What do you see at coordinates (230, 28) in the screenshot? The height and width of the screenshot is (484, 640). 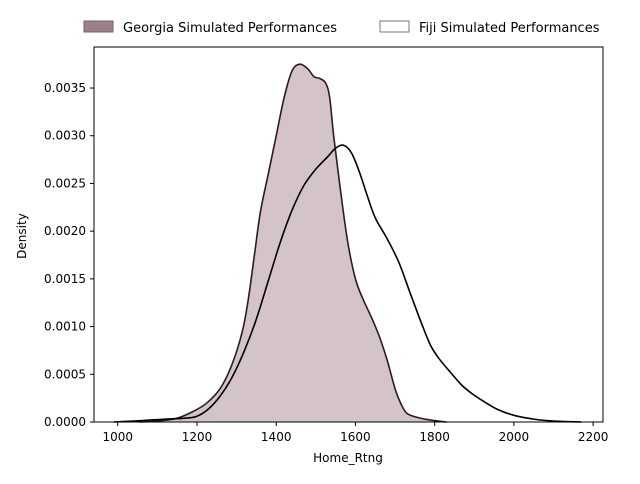 I see `legend-label-georgia: Georgia Simulated Performances` at bounding box center [230, 28].